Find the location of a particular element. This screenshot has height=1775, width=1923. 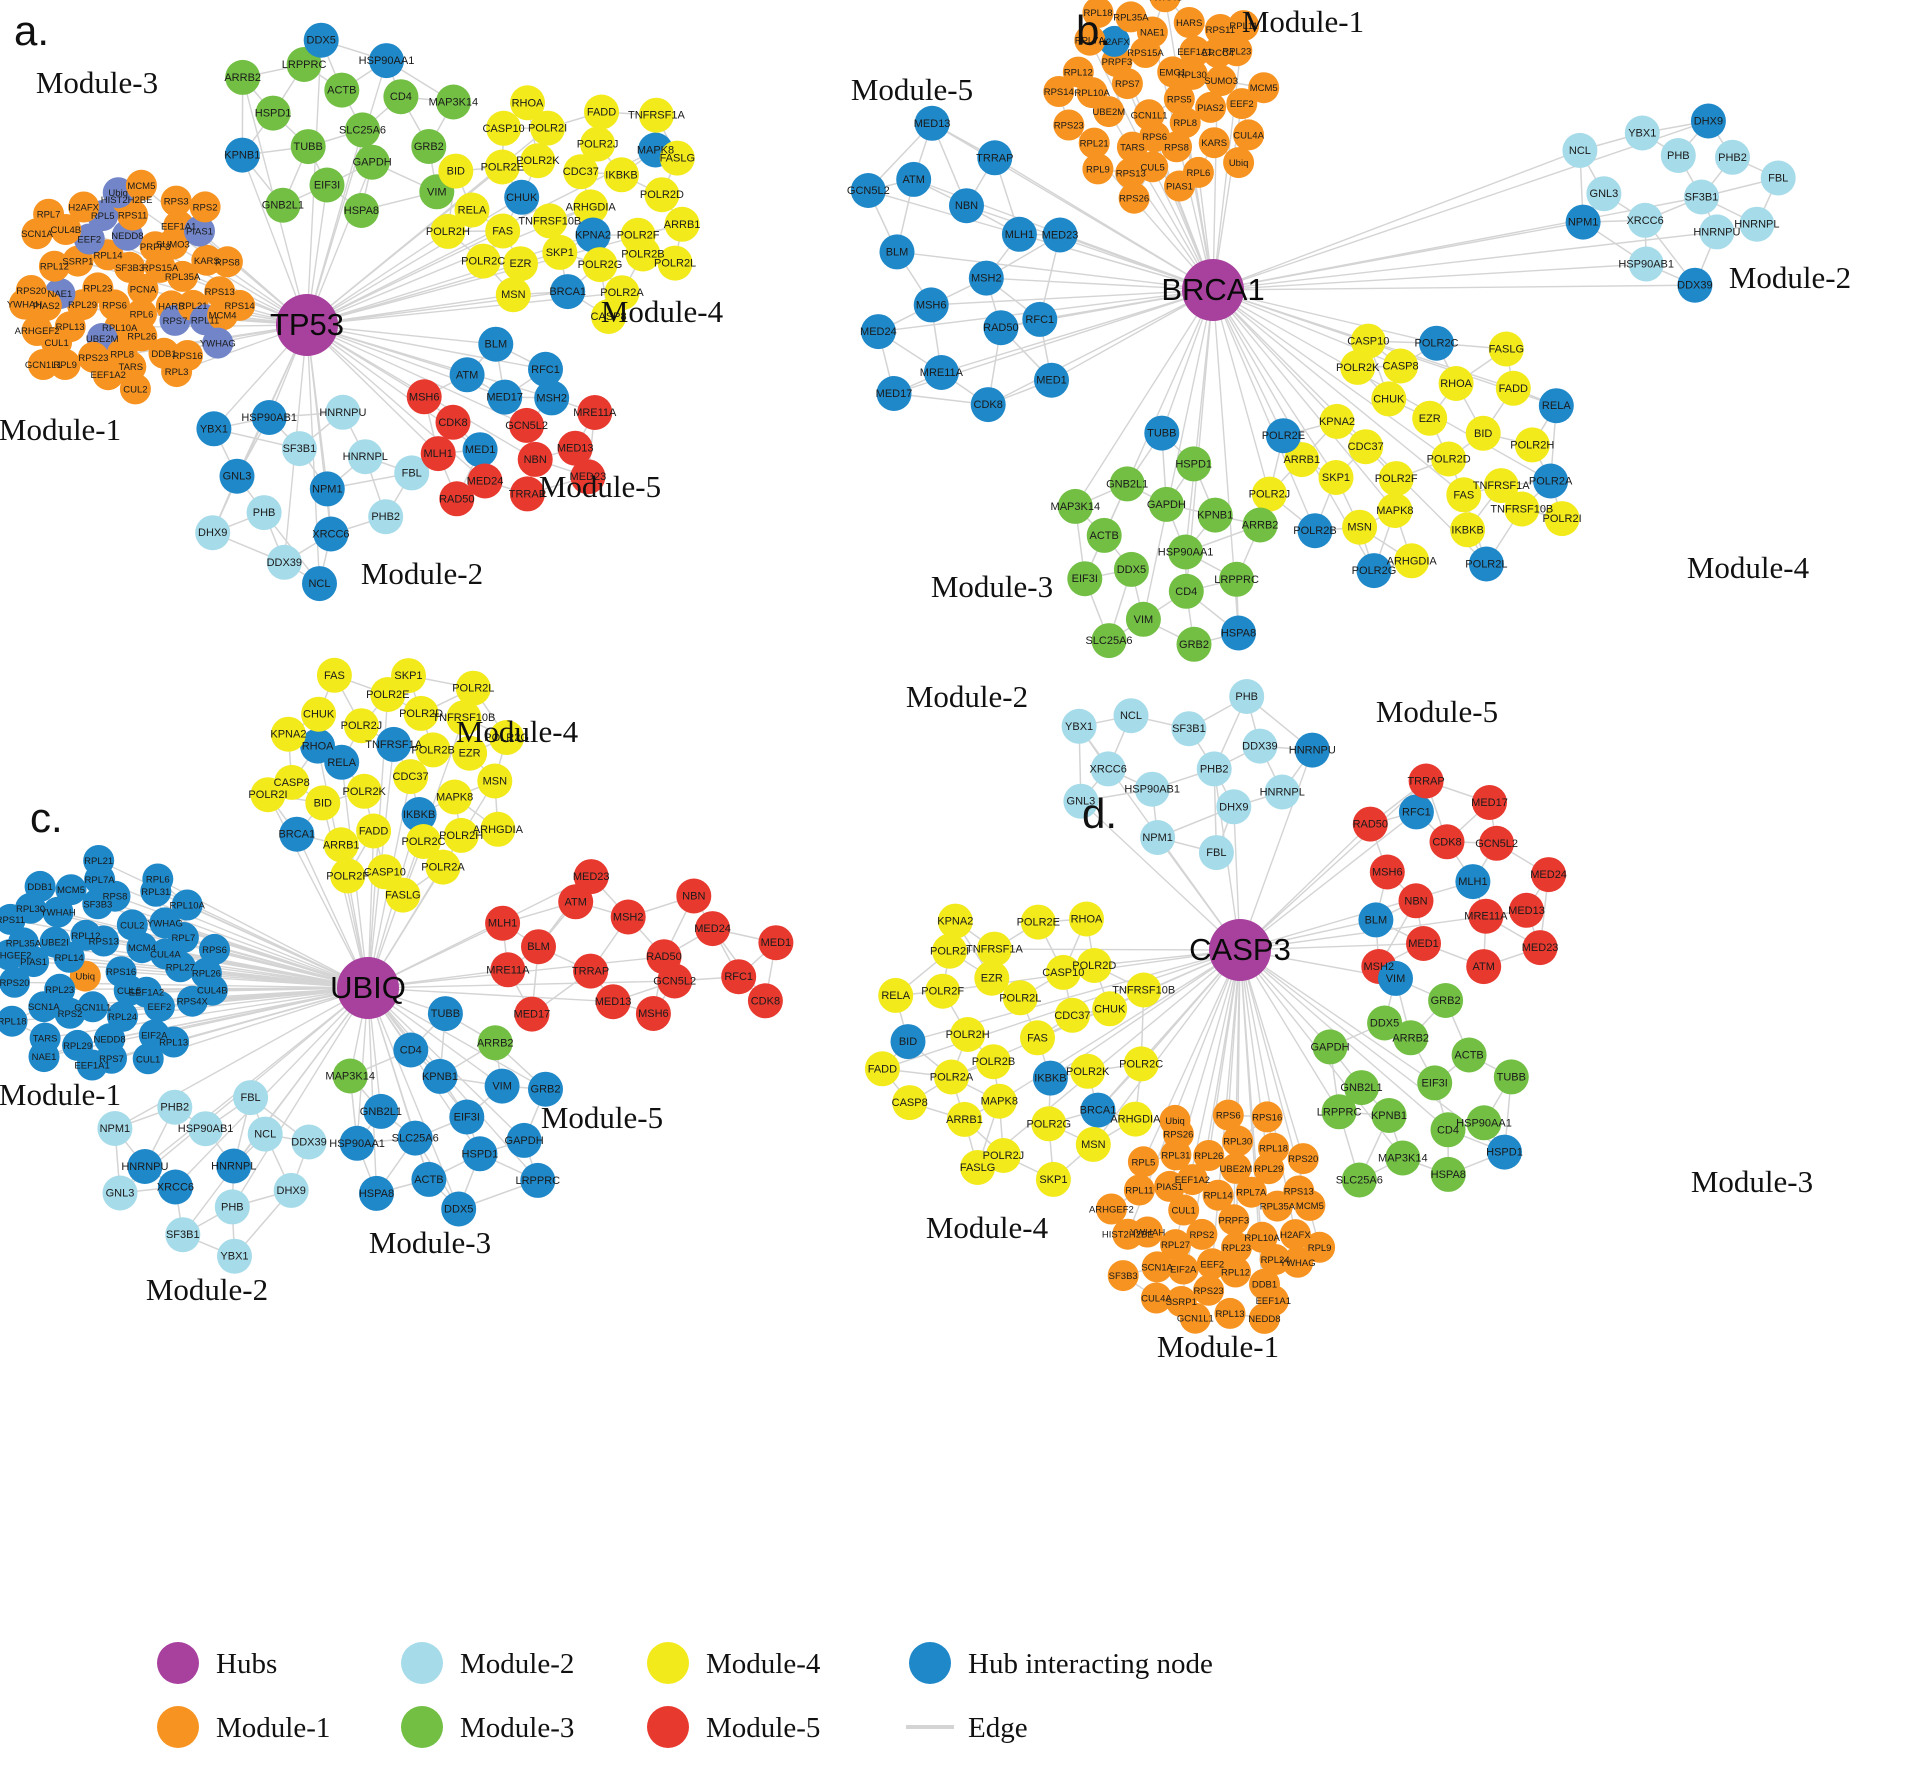

hub-label: BRCA1 is located at coordinates (1212, 289).